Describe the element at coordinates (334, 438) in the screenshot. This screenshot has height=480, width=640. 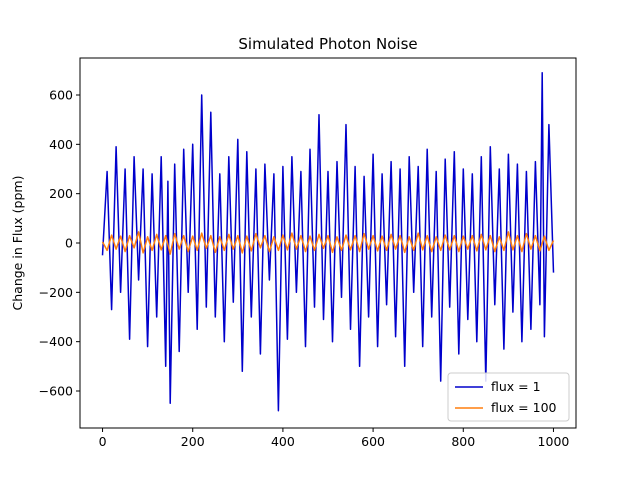
I see `x-axis-ticks: 0 200 400 600 800 1000` at that location.